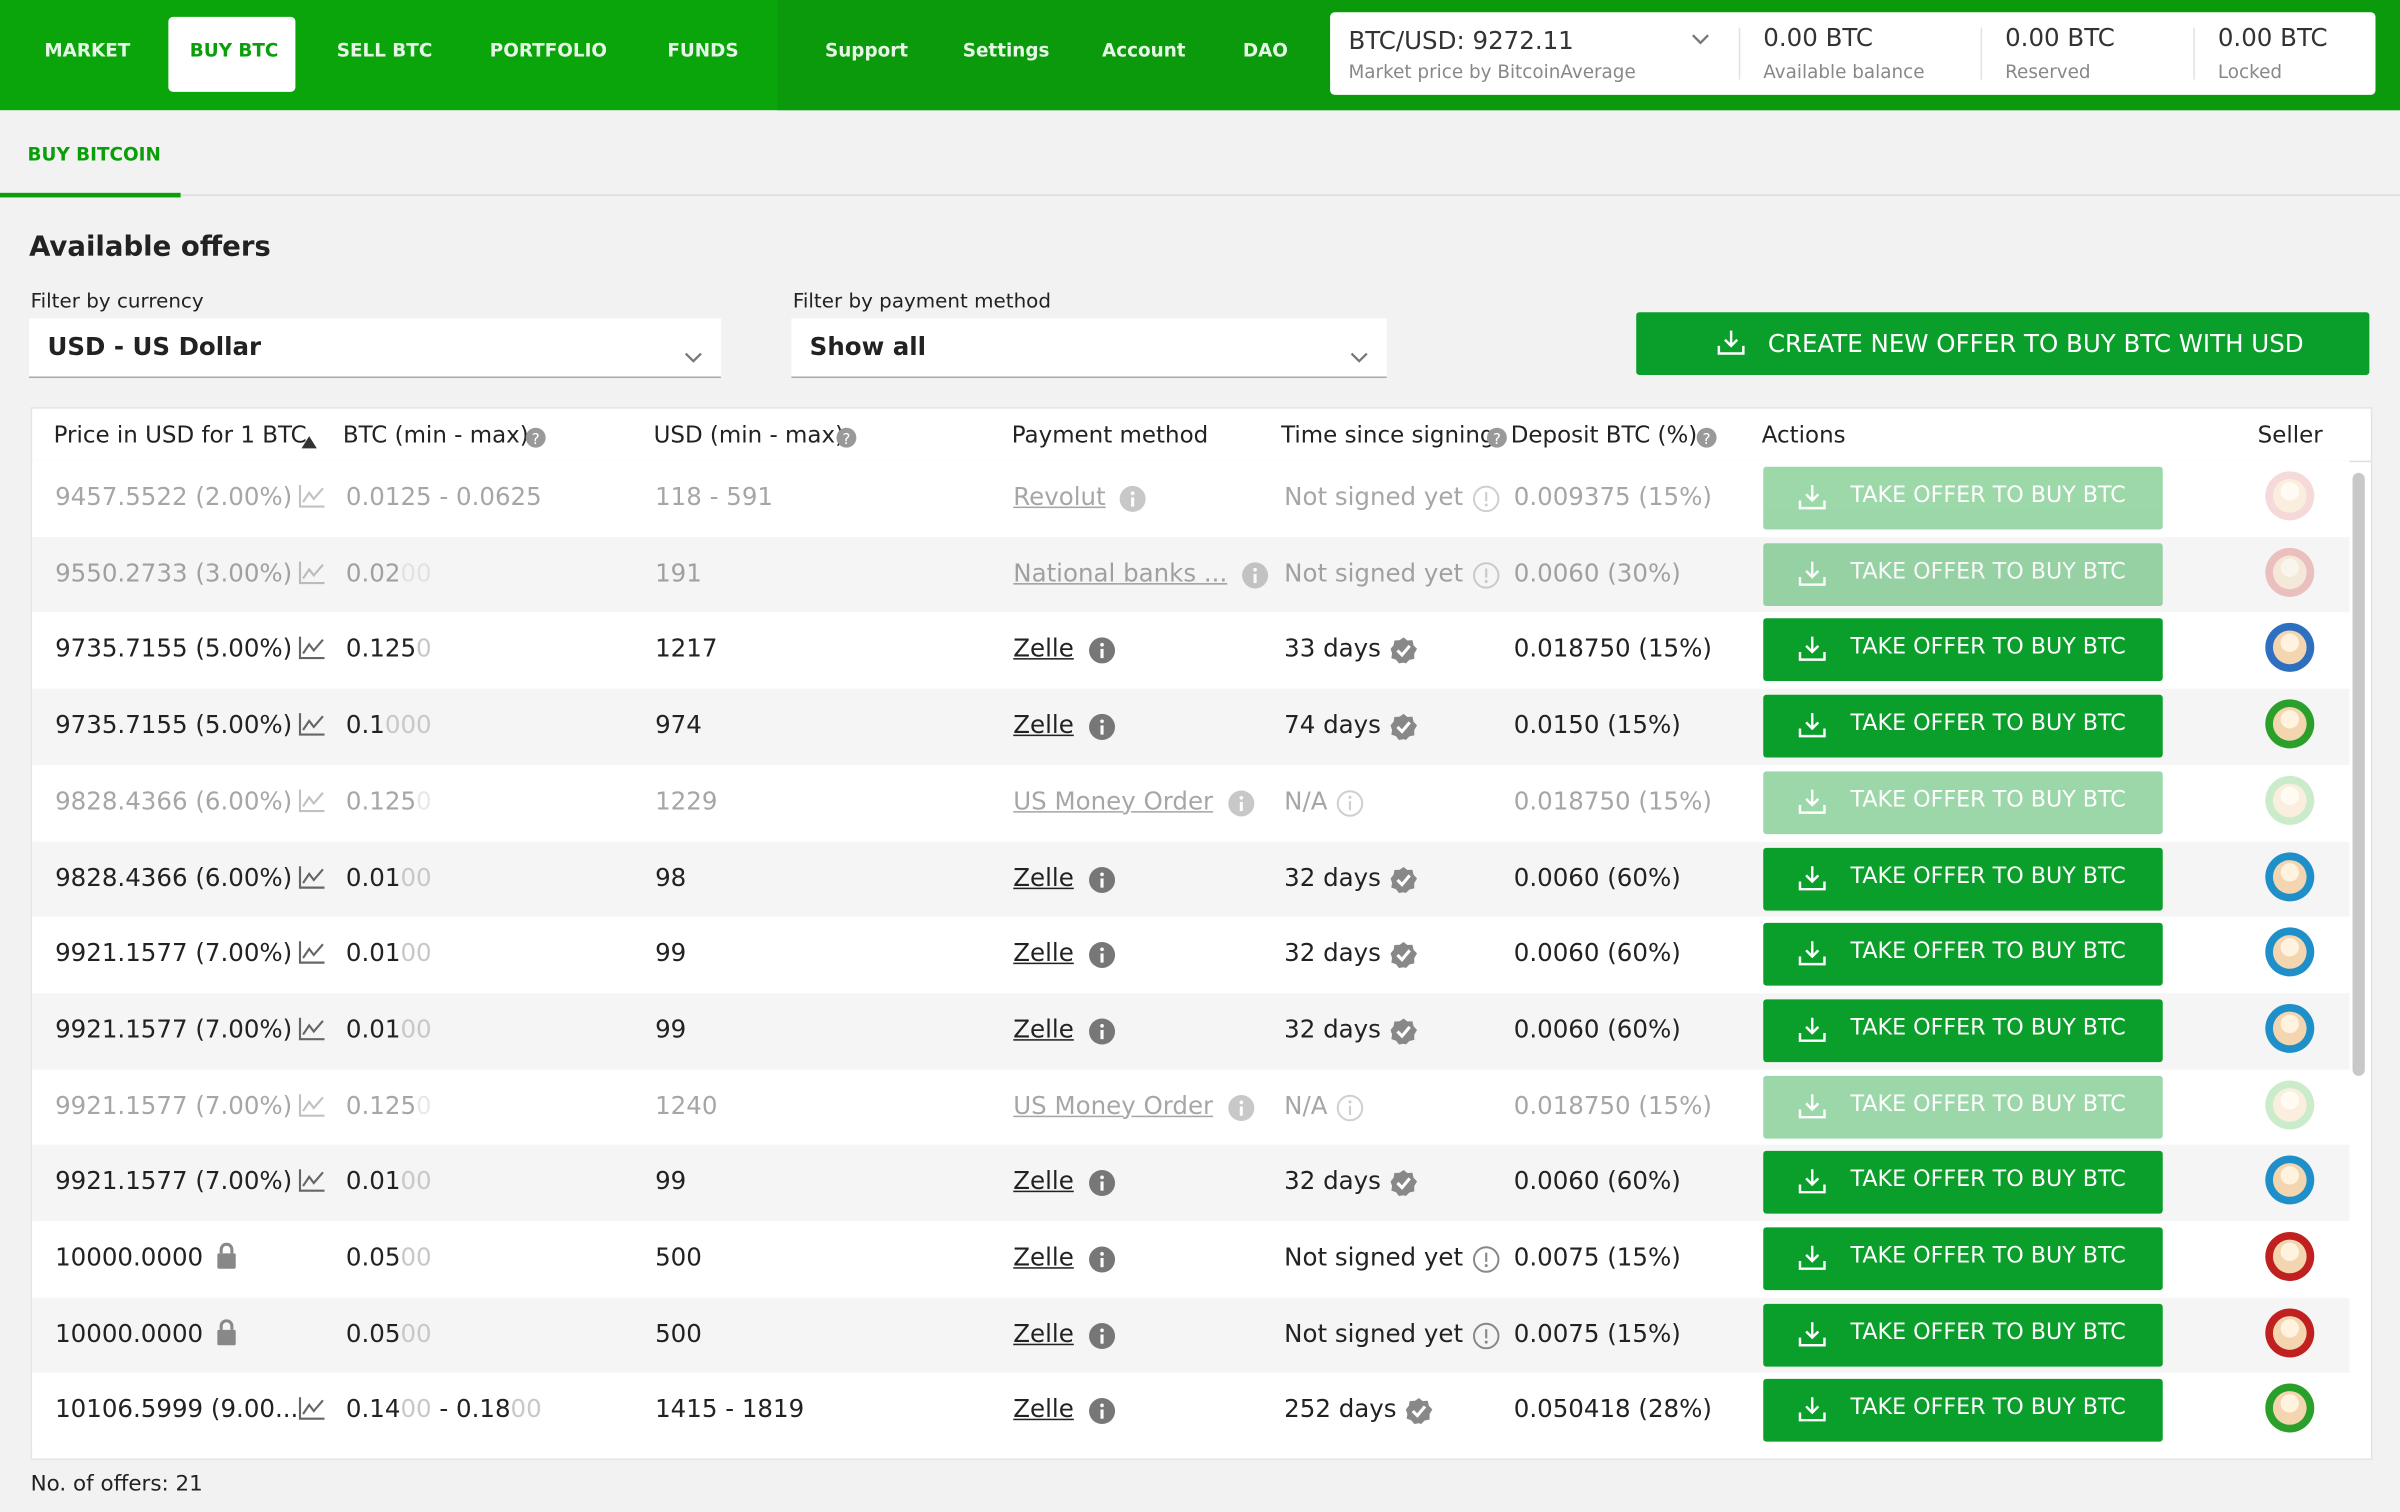 The width and height of the screenshot is (2400, 1512). I want to click on lock-icon-svg, so click(226, 1331).